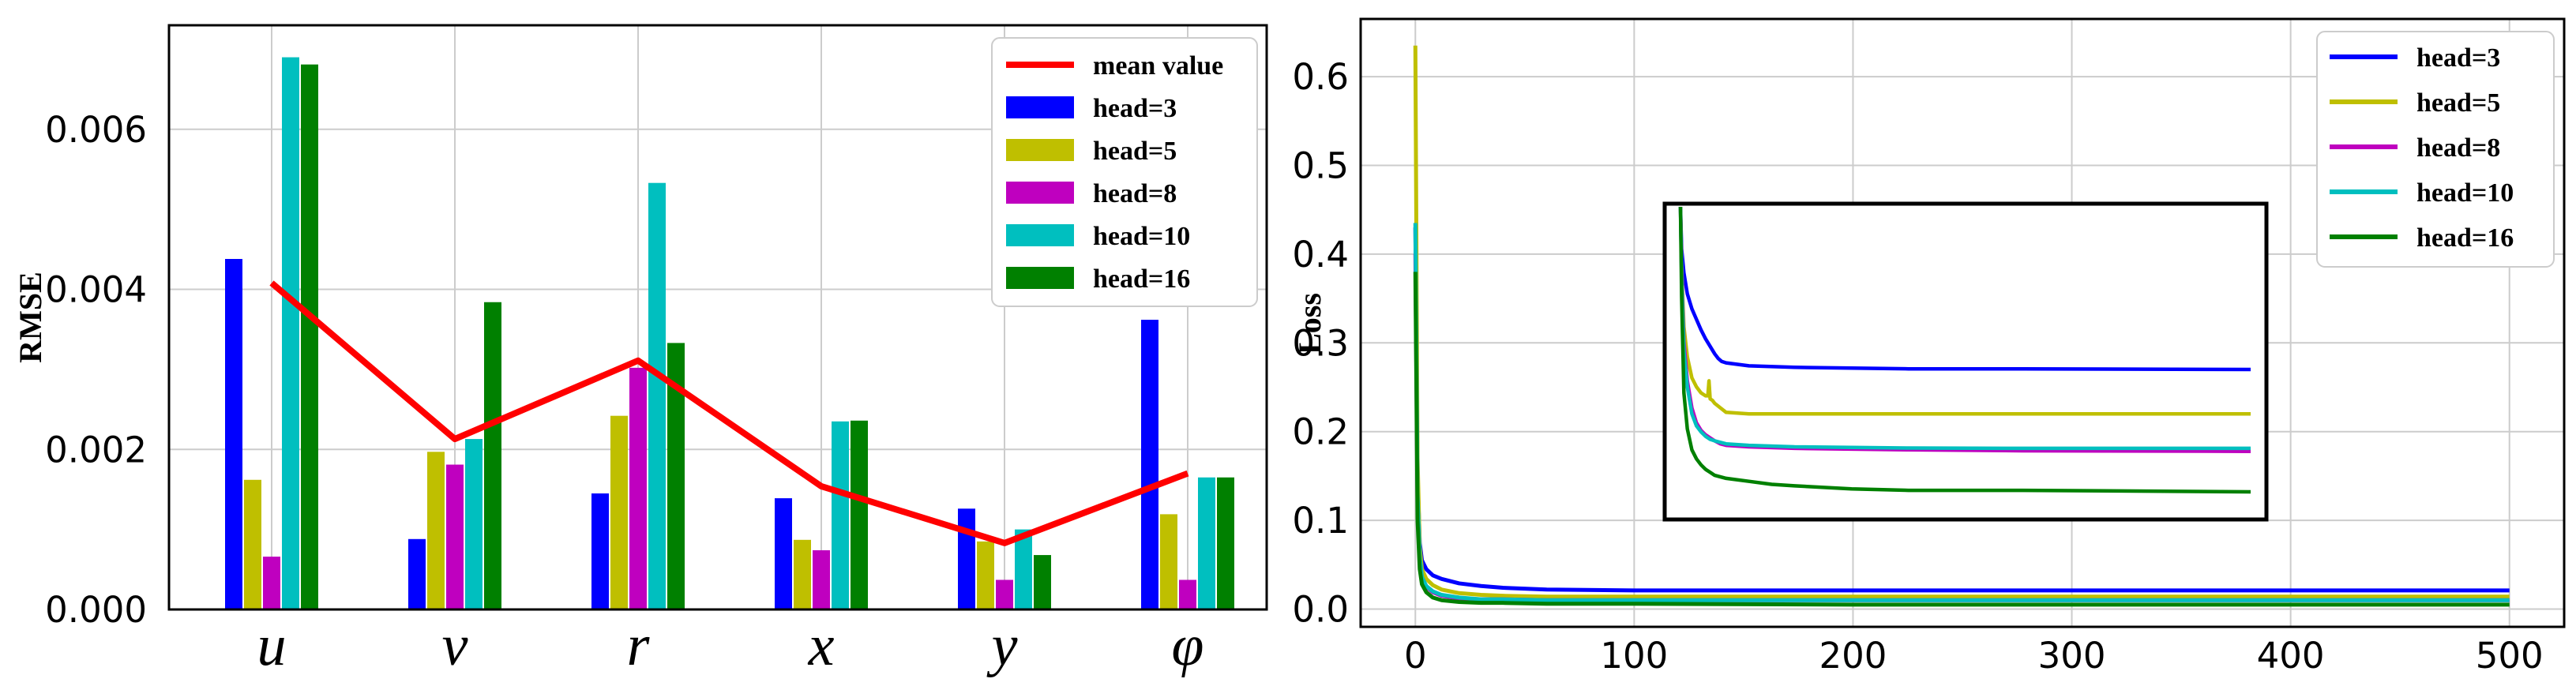 The image size is (2576, 690). I want to click on bar-head10-v, so click(474, 524).